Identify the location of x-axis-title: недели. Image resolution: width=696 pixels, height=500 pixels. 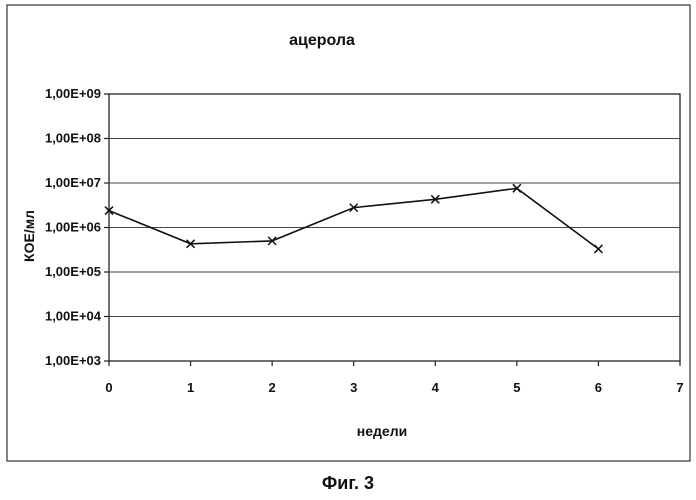
(382, 431).